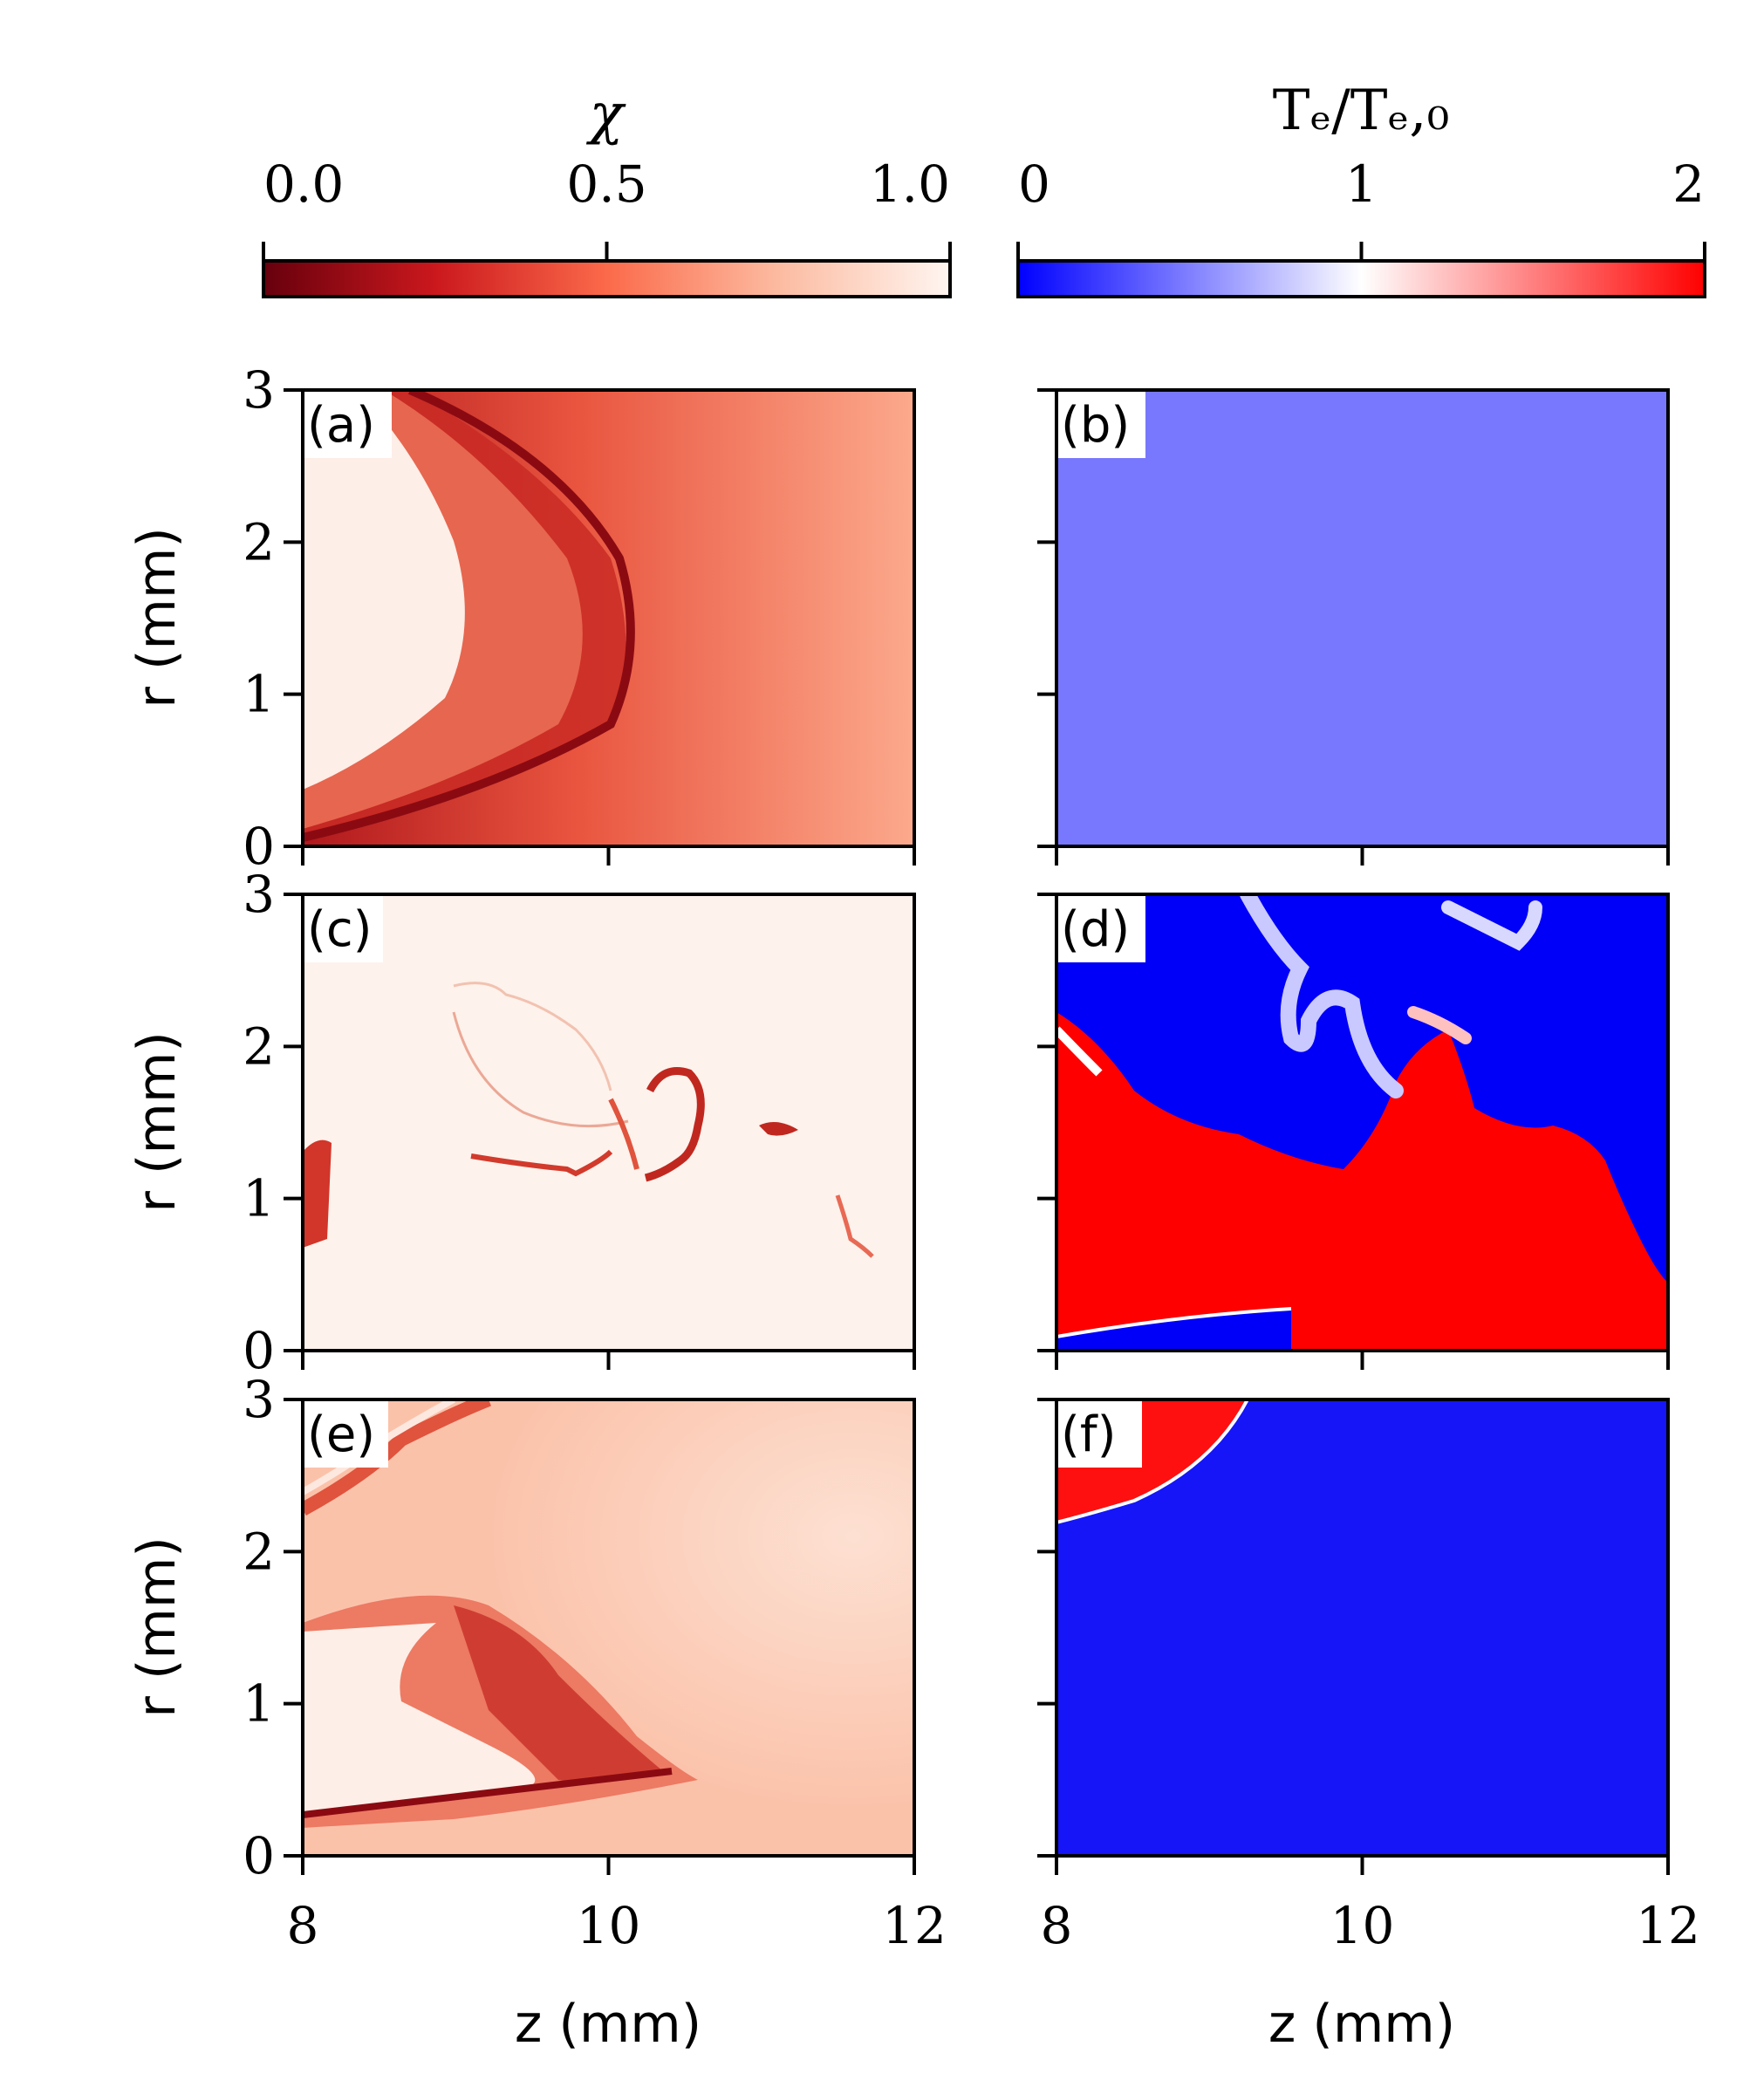 This screenshot has height=2094, width=1764. I want to click on panel-d-hot-region, so click(1362, 1181).